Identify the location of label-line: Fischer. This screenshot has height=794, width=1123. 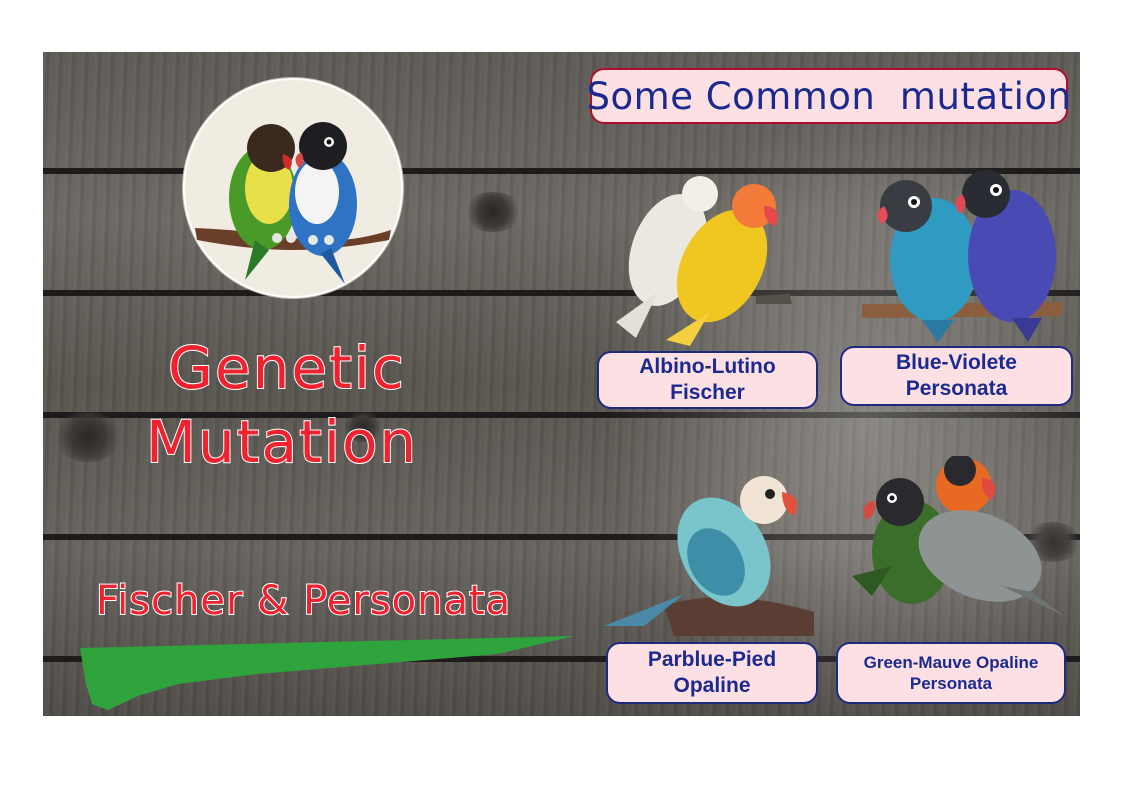
(707, 392).